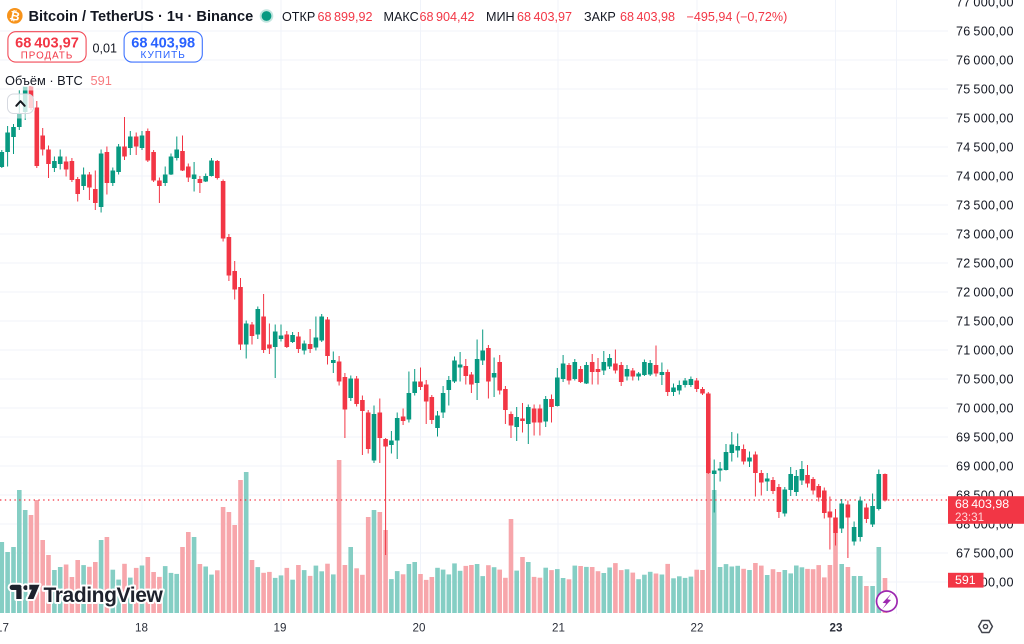 The height and width of the screenshot is (644, 1024). I want to click on svg-text: 74 000,00, so click(985, 176).